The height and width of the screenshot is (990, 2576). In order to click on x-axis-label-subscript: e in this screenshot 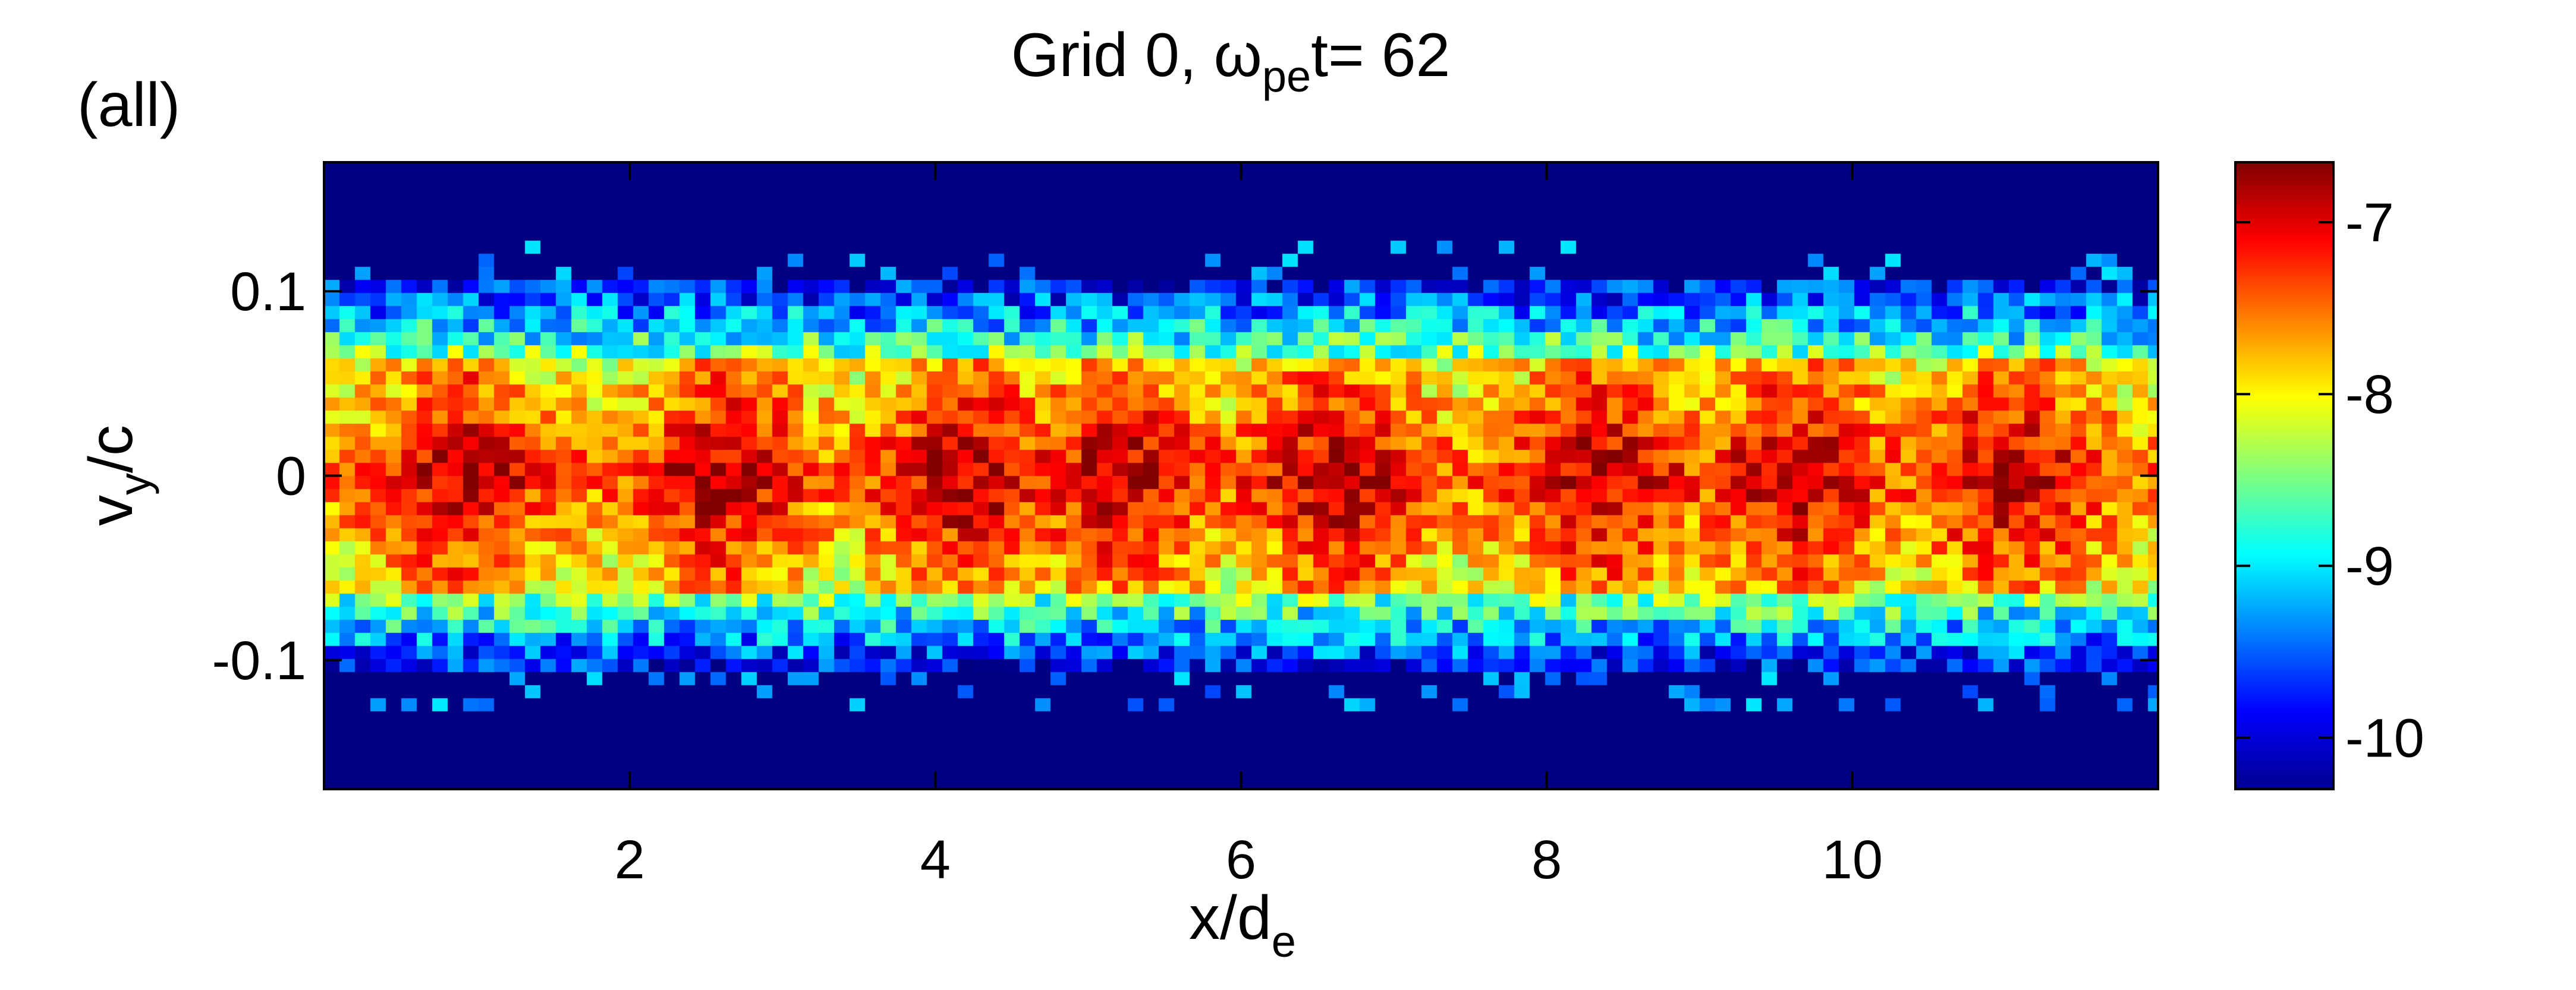, I will do `click(1284, 942)`.